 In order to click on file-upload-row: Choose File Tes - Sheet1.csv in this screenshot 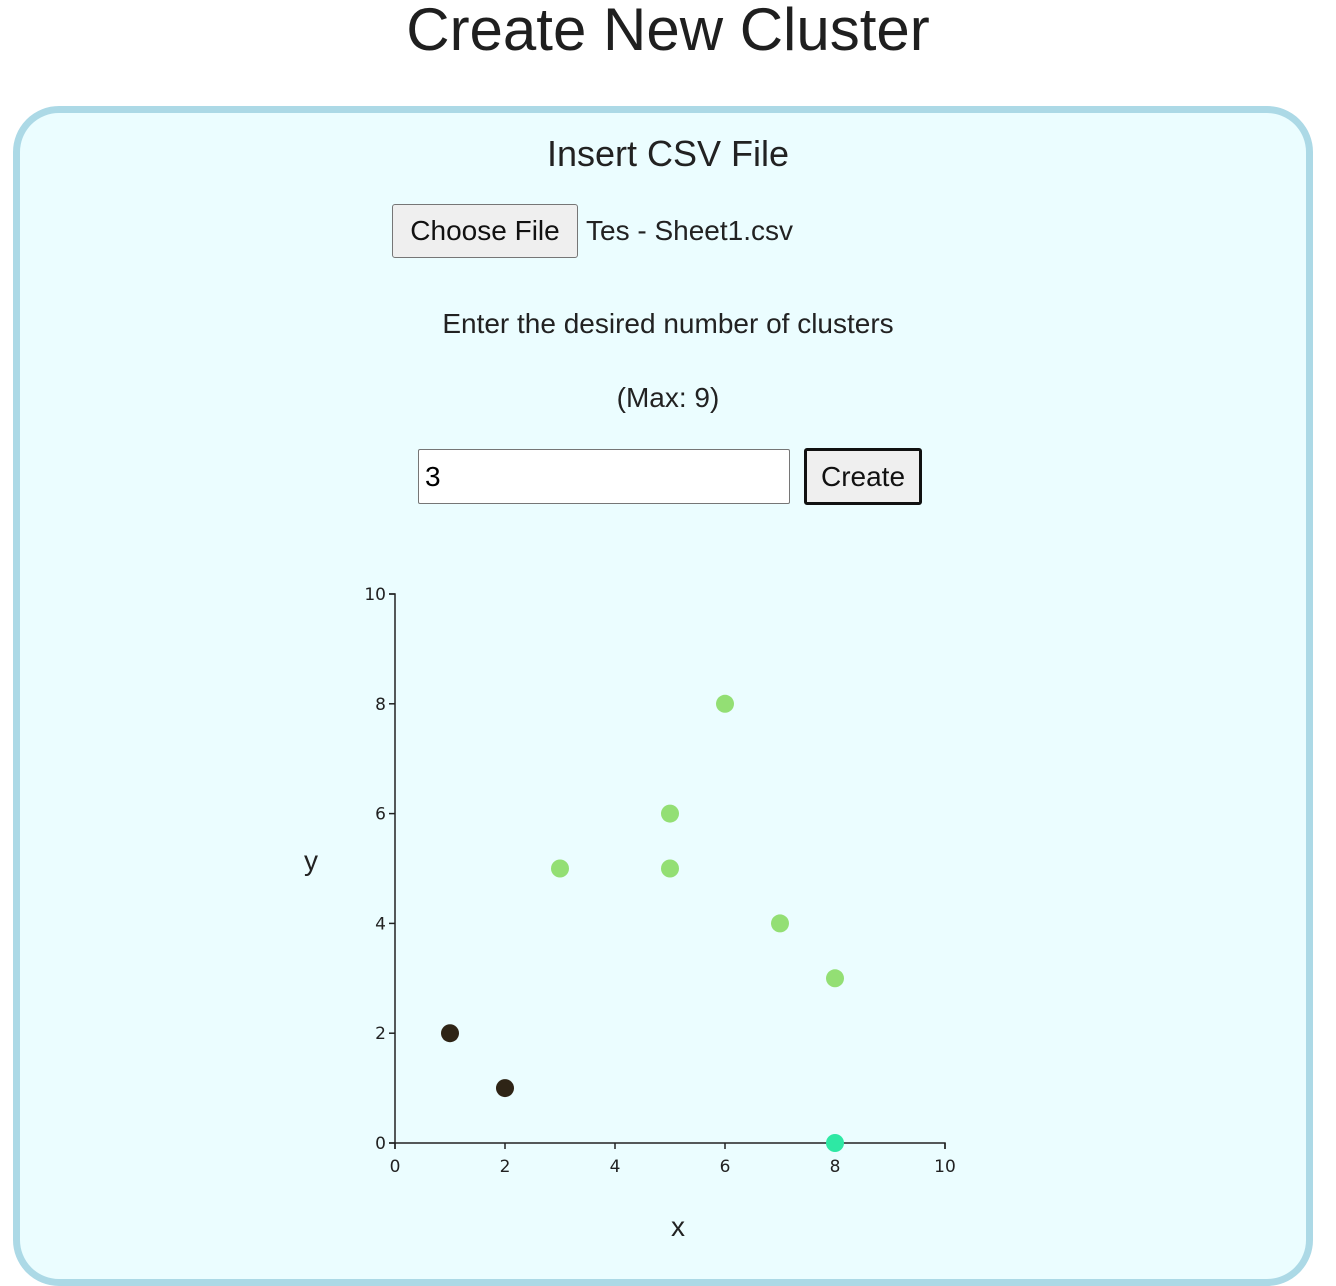, I will do `click(592, 231)`.